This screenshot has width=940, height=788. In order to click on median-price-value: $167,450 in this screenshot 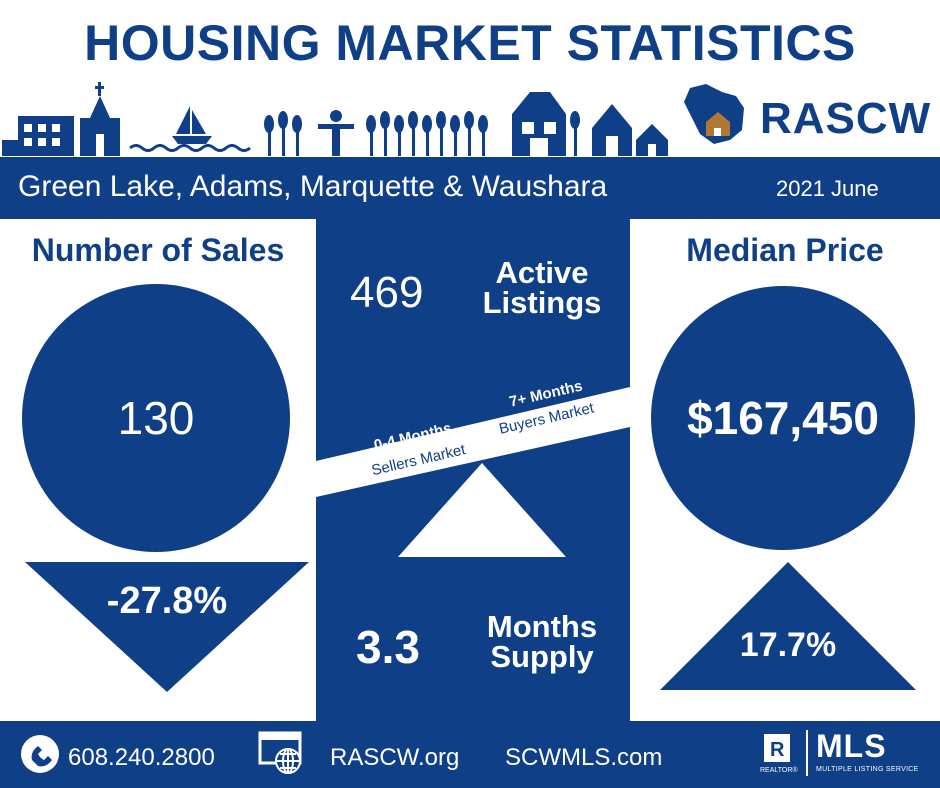, I will do `click(783, 418)`.